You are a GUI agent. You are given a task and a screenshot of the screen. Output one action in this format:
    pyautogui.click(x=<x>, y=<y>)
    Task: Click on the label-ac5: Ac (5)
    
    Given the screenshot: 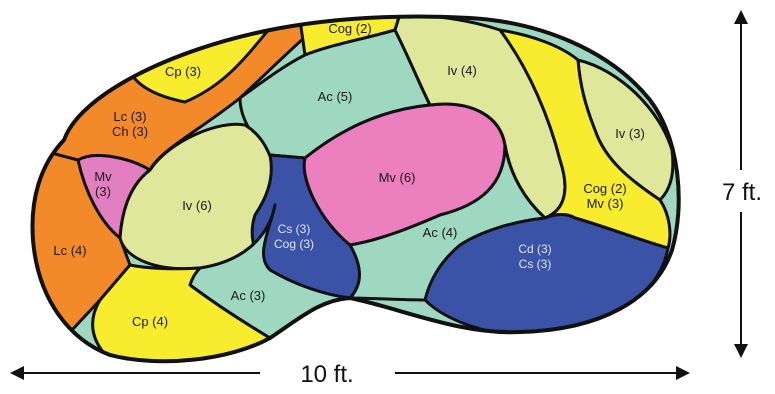 What is the action you would take?
    pyautogui.click(x=335, y=96)
    